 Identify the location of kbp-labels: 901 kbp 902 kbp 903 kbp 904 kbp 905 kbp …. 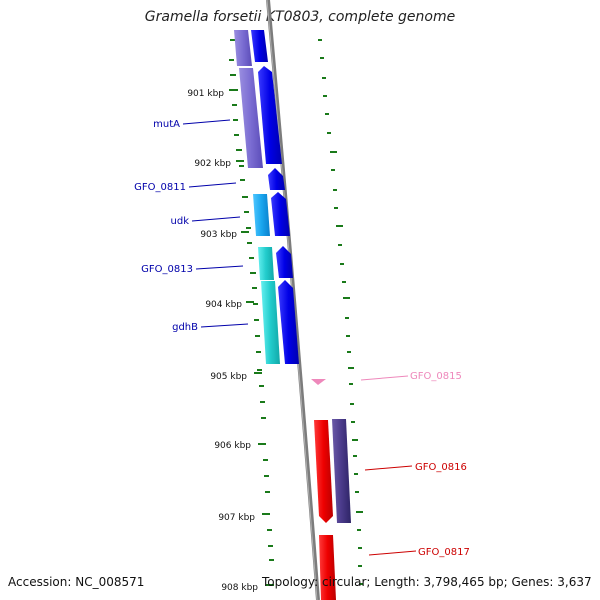
(222, 341).